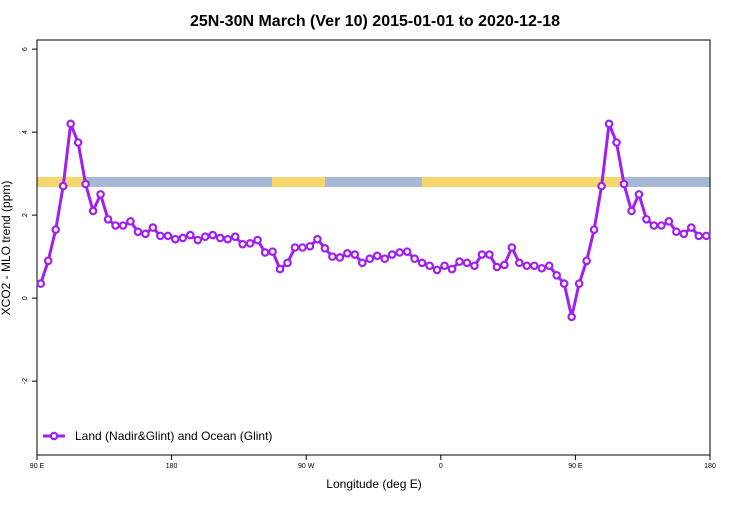 The image size is (750, 505). I want to click on x-tick-label: 0, so click(441, 466).